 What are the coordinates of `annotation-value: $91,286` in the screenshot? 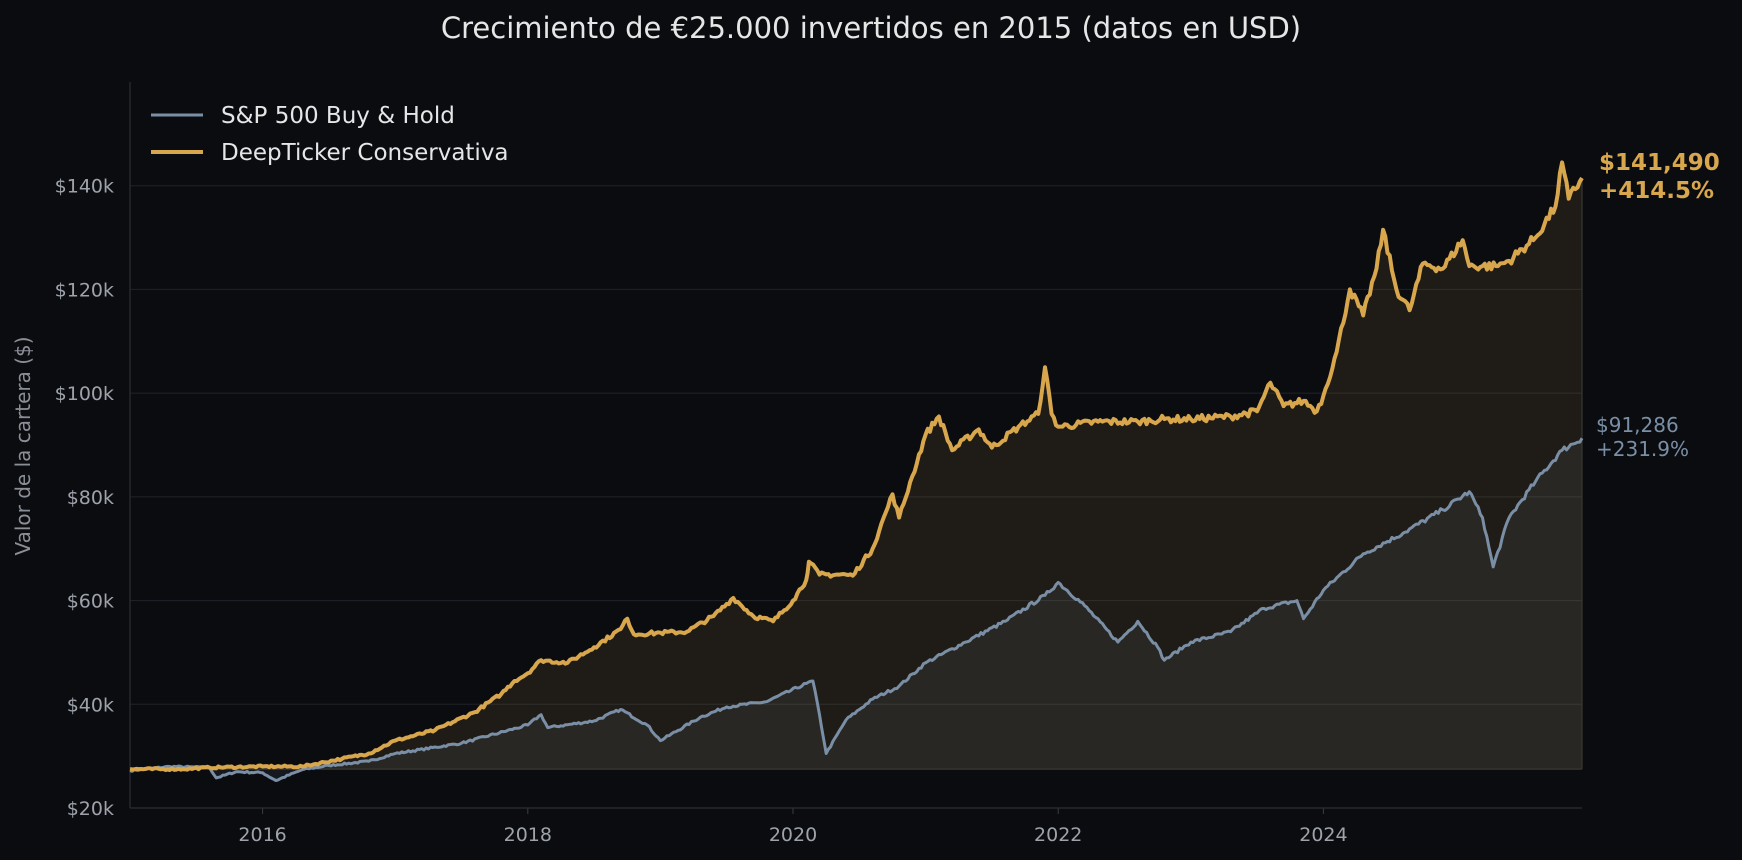 It's located at (1637, 425).